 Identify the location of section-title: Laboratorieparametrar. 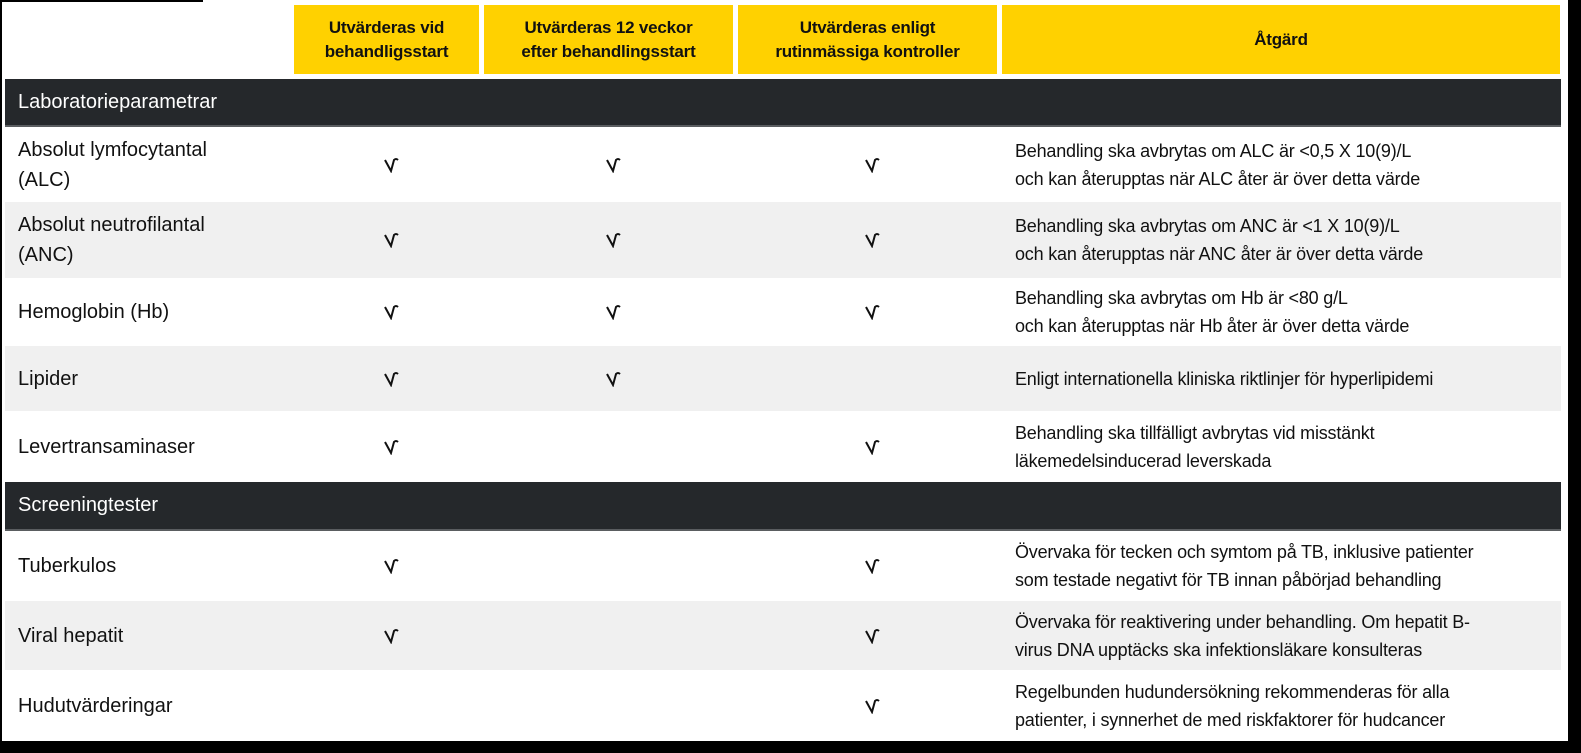
(117, 101).